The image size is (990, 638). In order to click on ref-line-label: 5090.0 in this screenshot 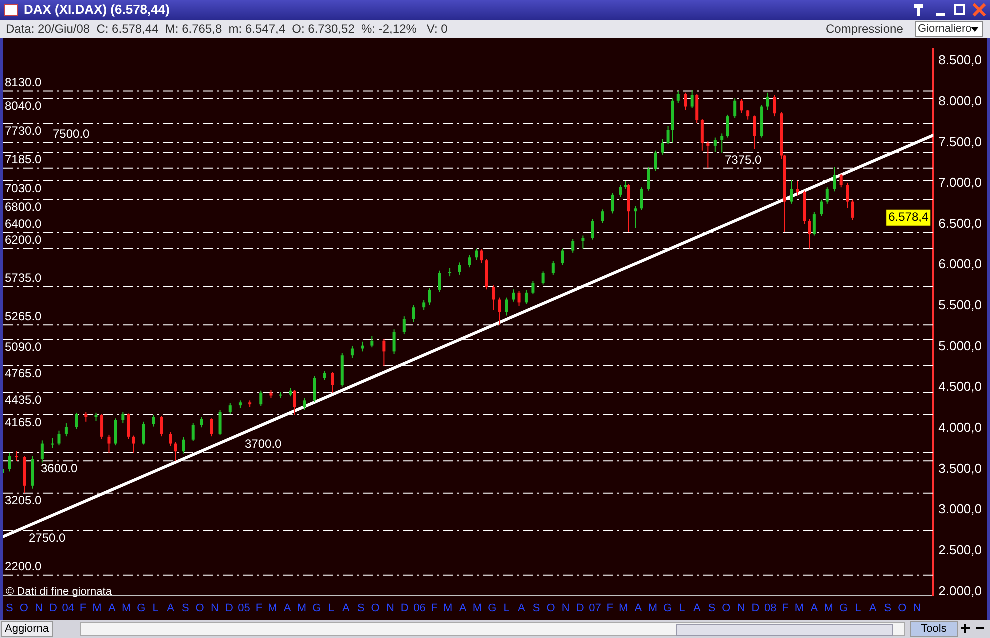, I will do `click(23, 347)`.